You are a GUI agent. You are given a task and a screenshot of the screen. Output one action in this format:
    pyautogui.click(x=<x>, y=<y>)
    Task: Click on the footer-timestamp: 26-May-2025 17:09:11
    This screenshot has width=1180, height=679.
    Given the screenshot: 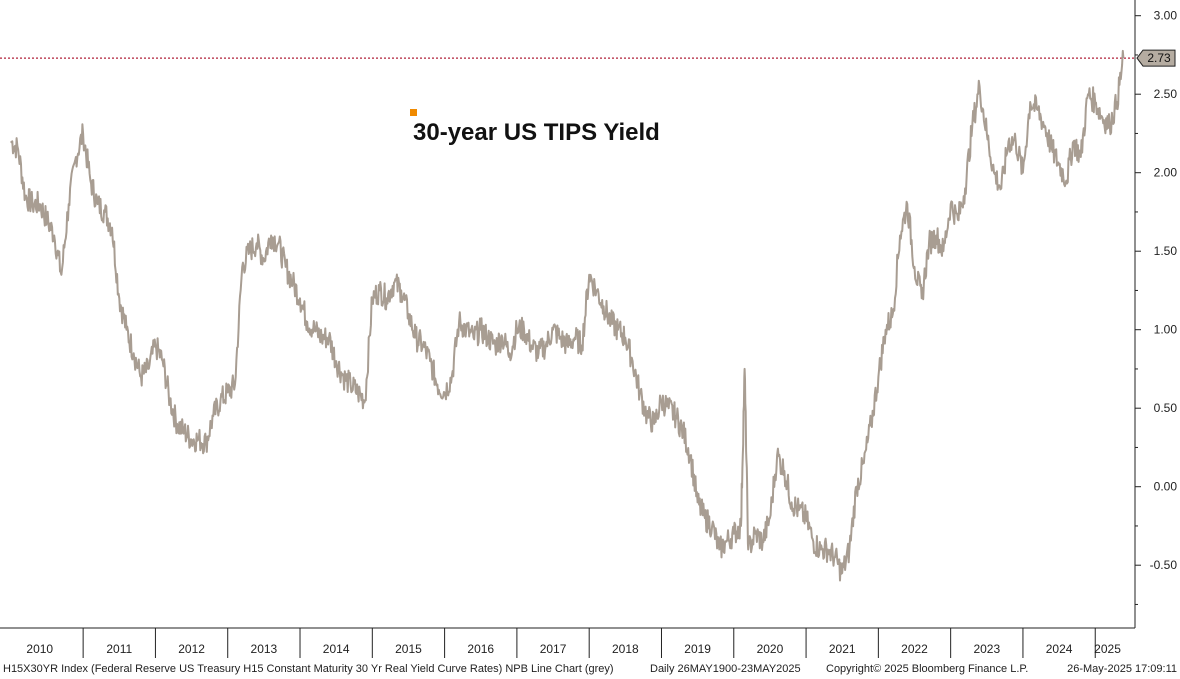 What is the action you would take?
    pyautogui.click(x=1122, y=669)
    